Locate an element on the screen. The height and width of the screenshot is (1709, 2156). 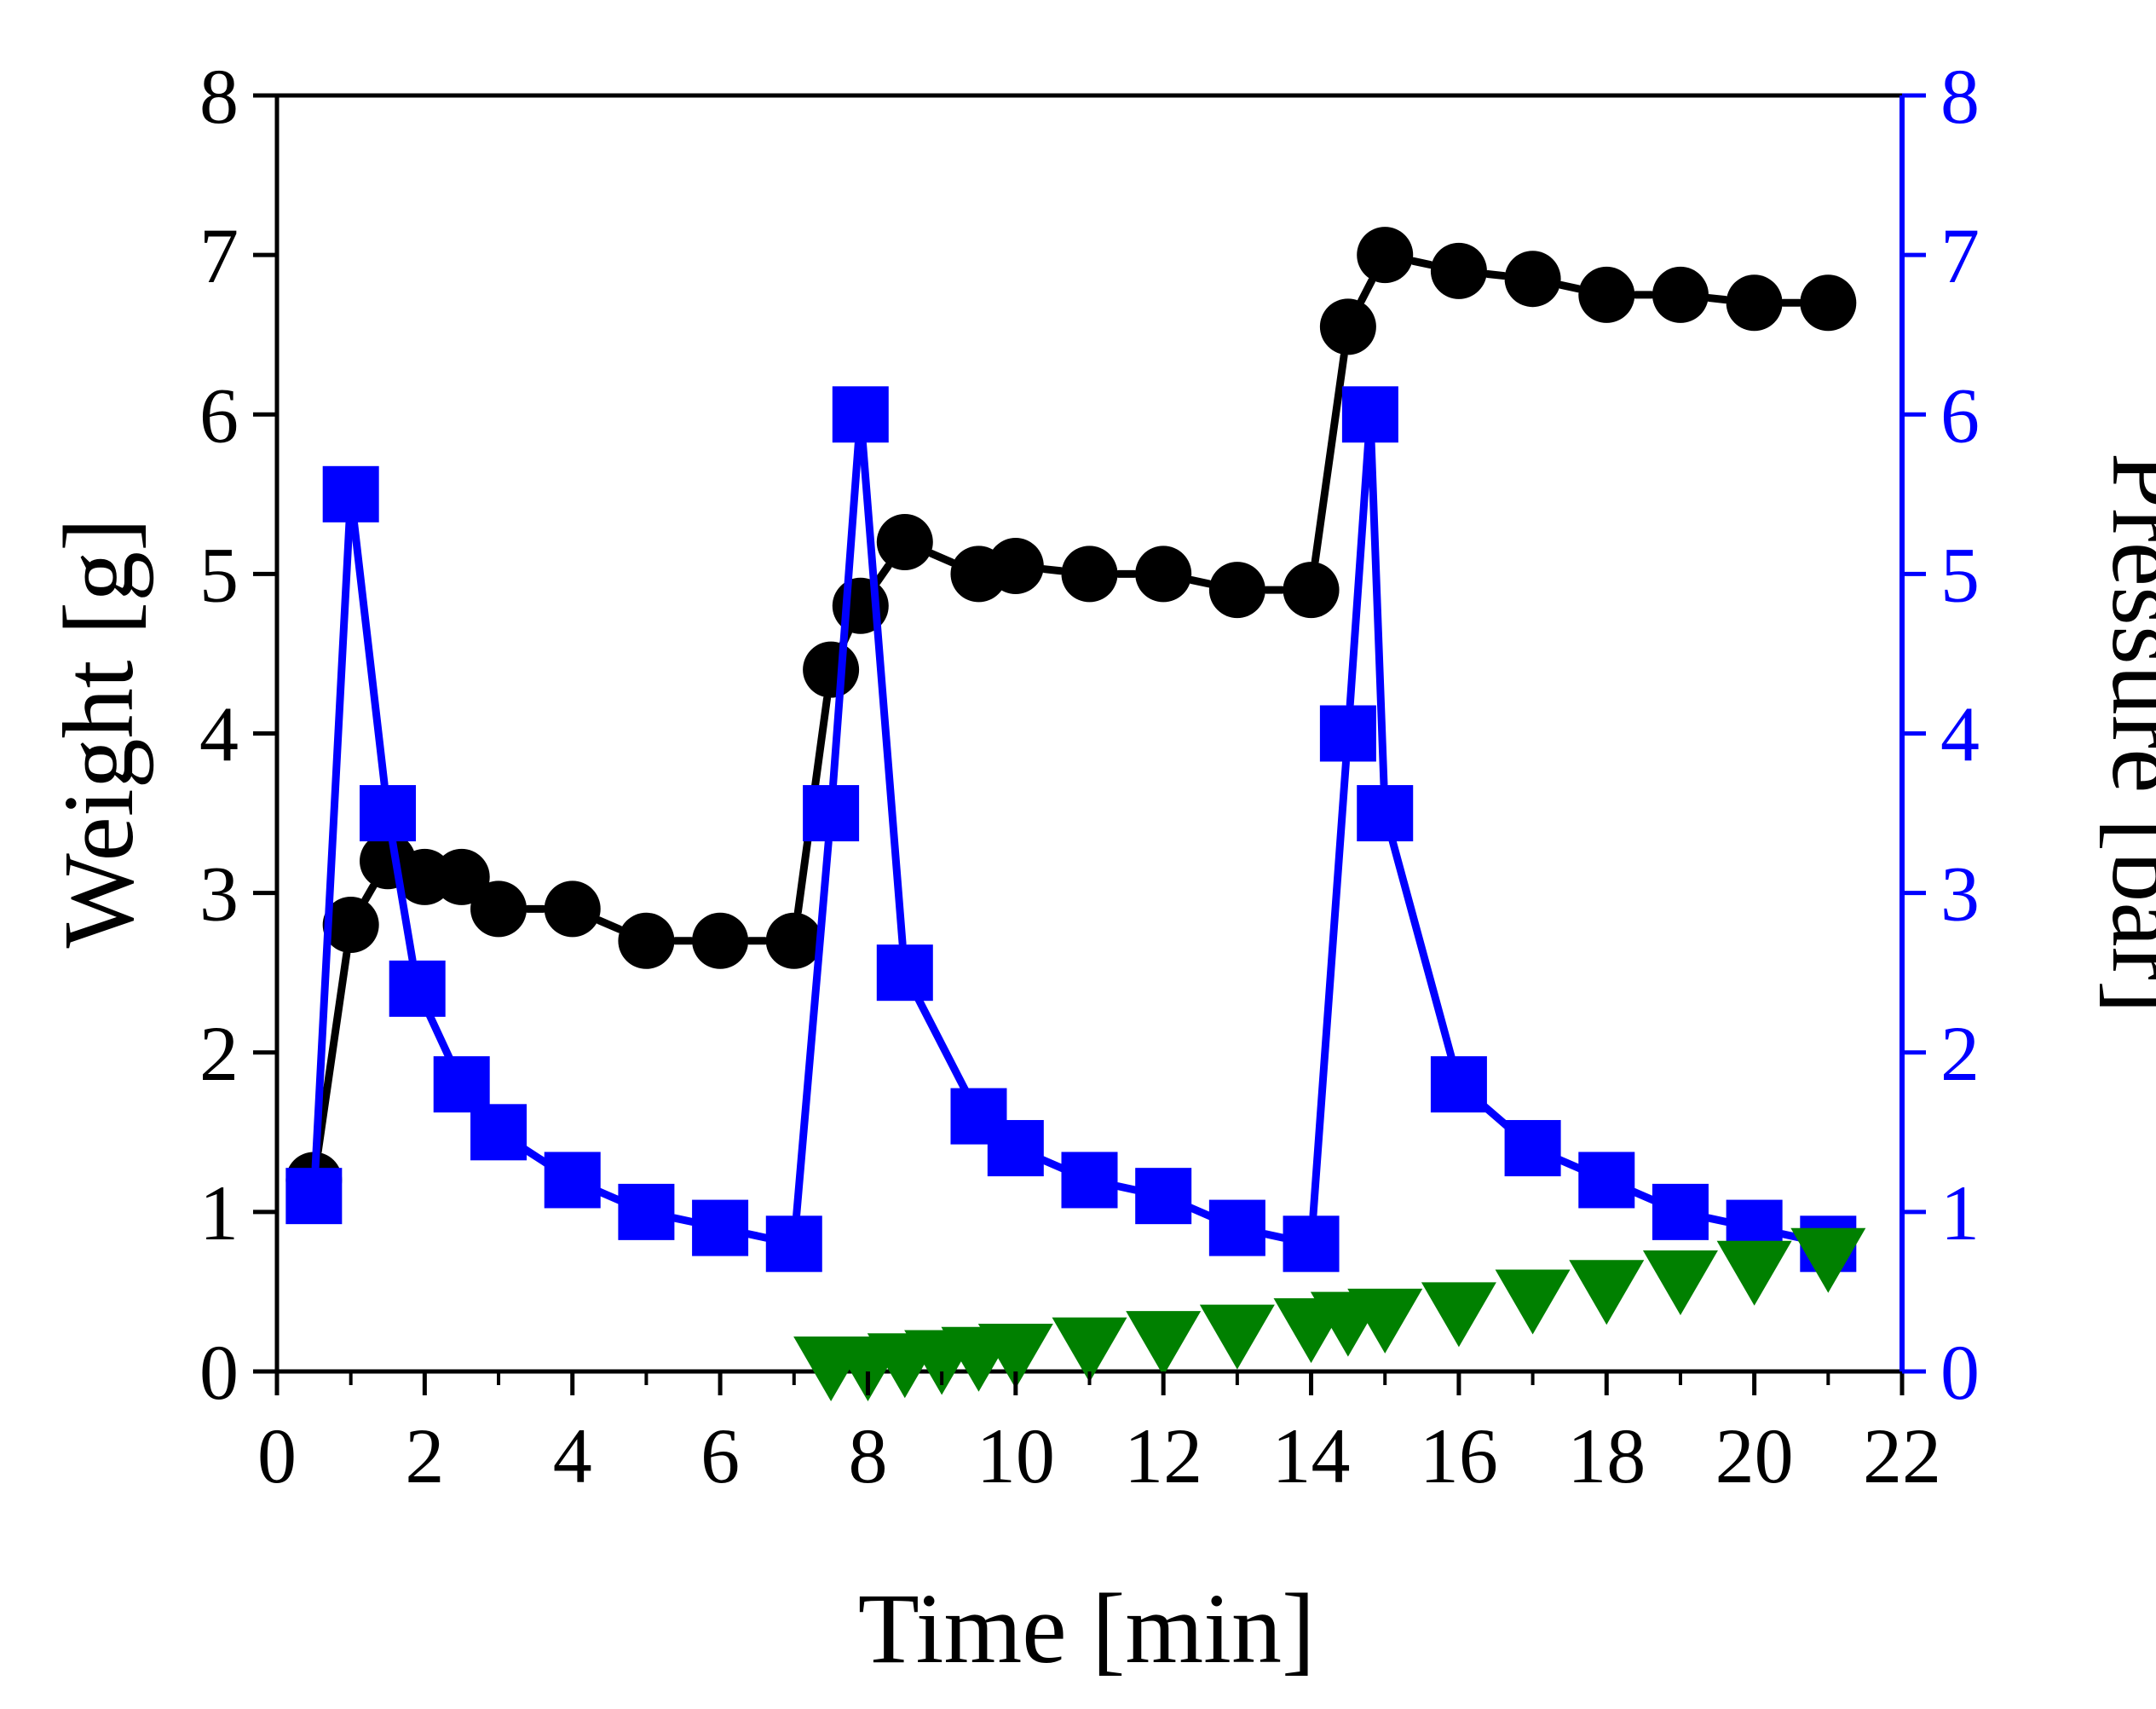
x-tick-label: 22 is located at coordinates (1902, 1455).